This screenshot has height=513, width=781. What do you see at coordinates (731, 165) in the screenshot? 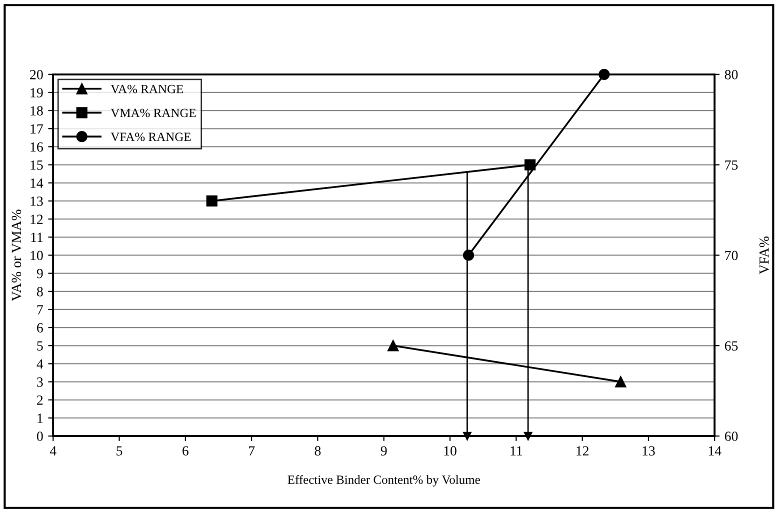
I see `y2-tick-label: 75` at bounding box center [731, 165].